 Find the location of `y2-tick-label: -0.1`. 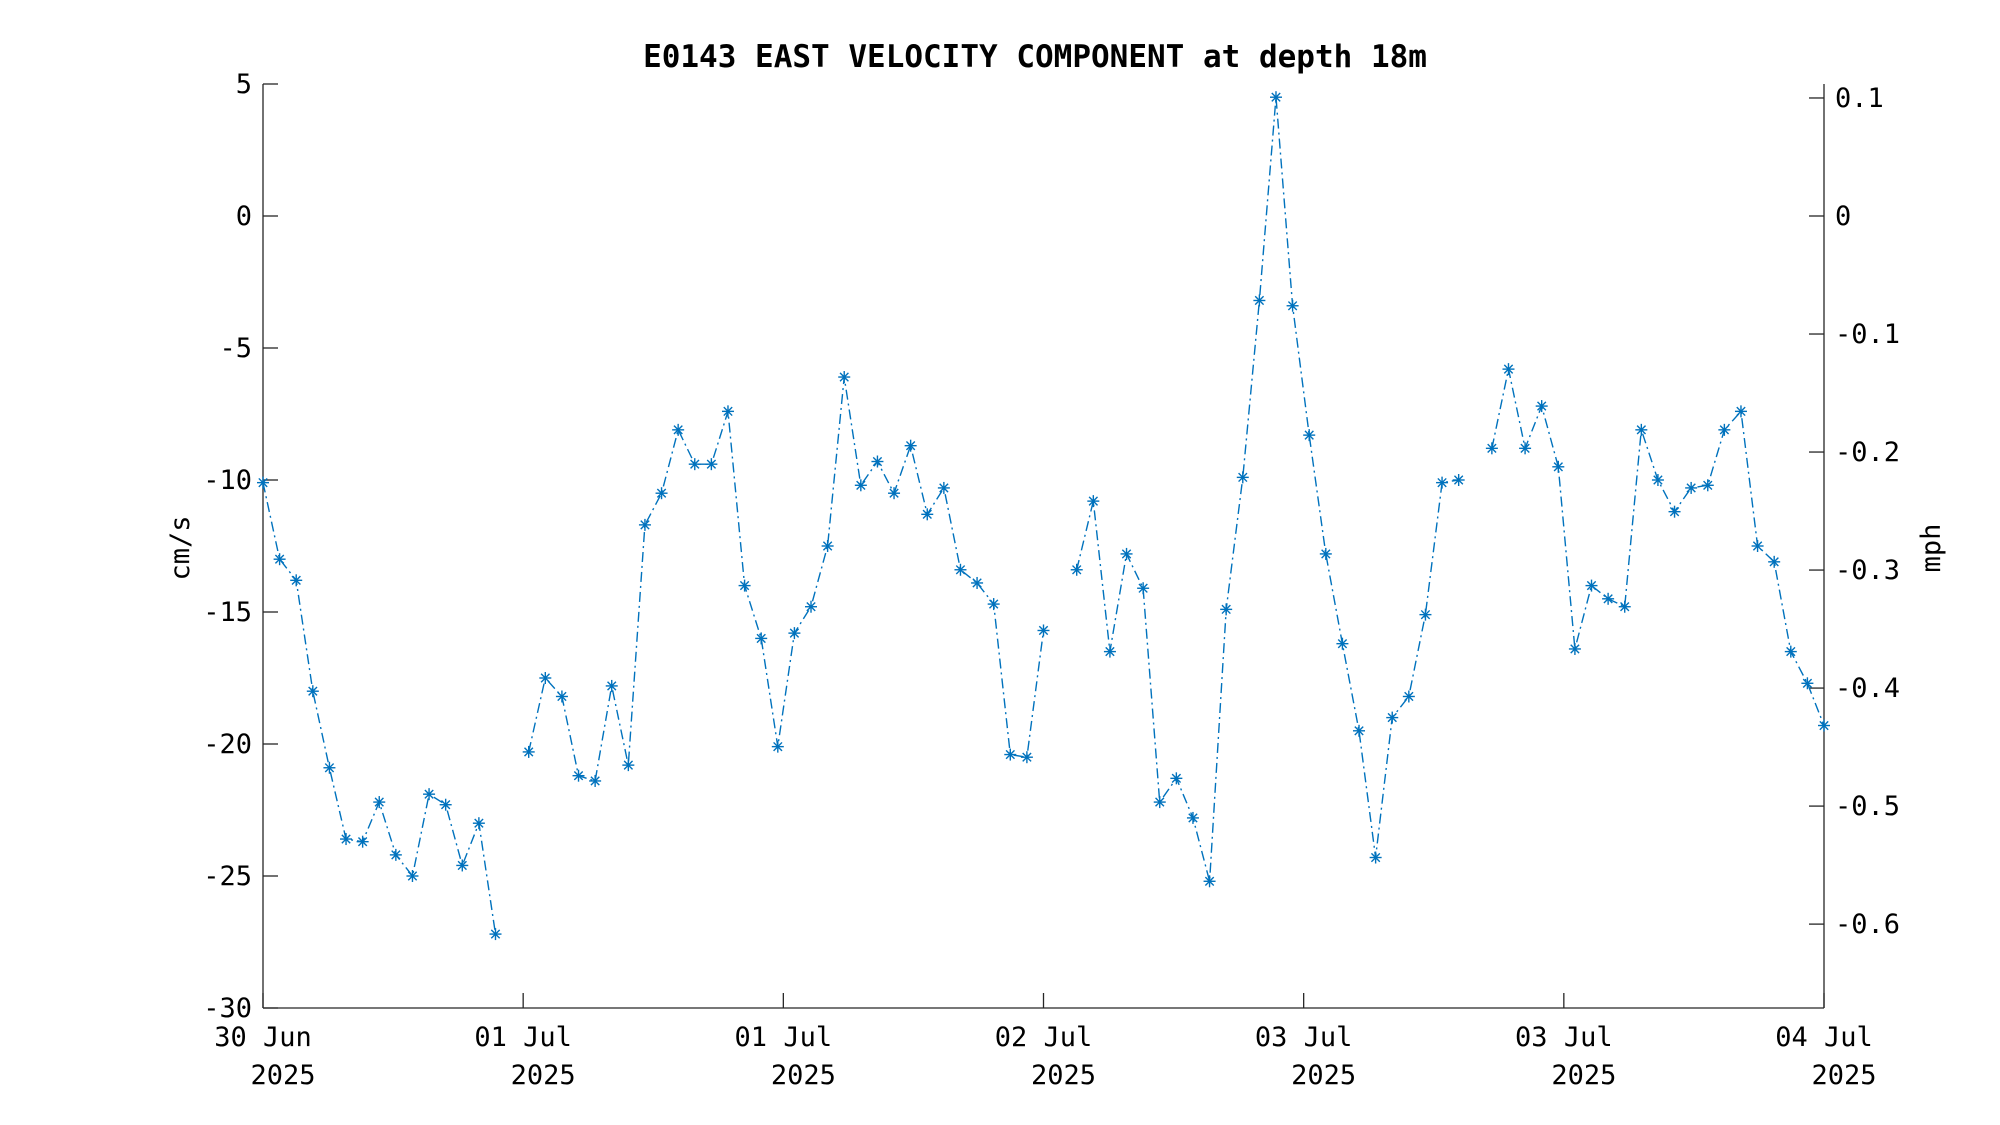

y2-tick-label: -0.1 is located at coordinates (1867, 334).